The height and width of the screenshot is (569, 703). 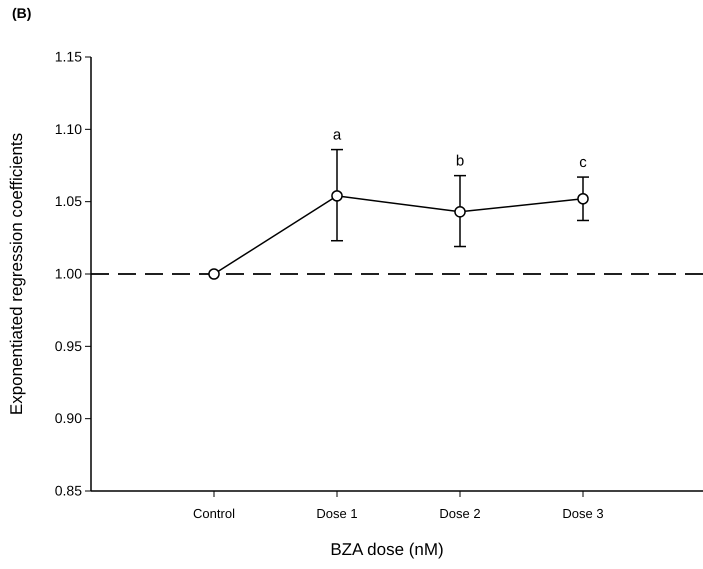 What do you see at coordinates (16, 274) in the screenshot?
I see `y-axis-title: Exponentiated regression coefficients` at bounding box center [16, 274].